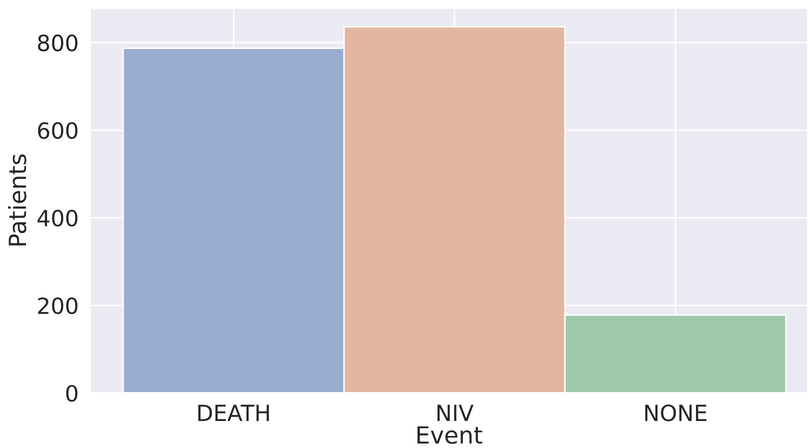  I want to click on y-tick-label: 200, so click(58, 305).